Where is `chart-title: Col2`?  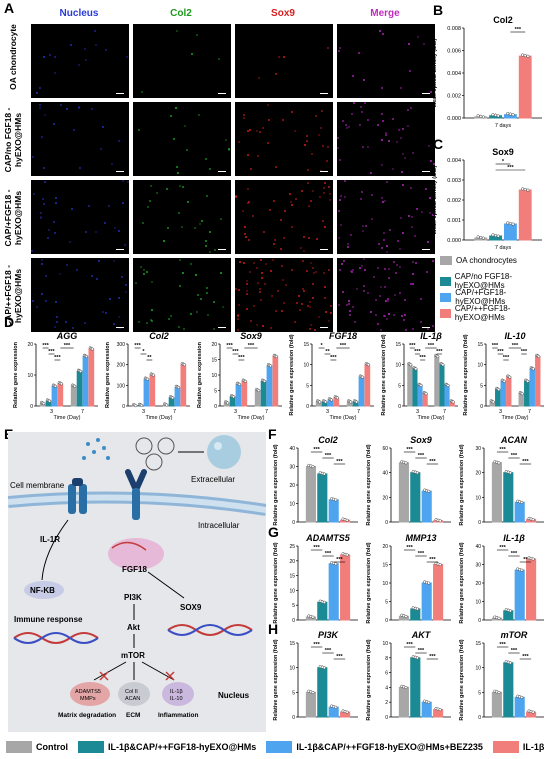 chart-title: Col2 is located at coordinates (503, 20).